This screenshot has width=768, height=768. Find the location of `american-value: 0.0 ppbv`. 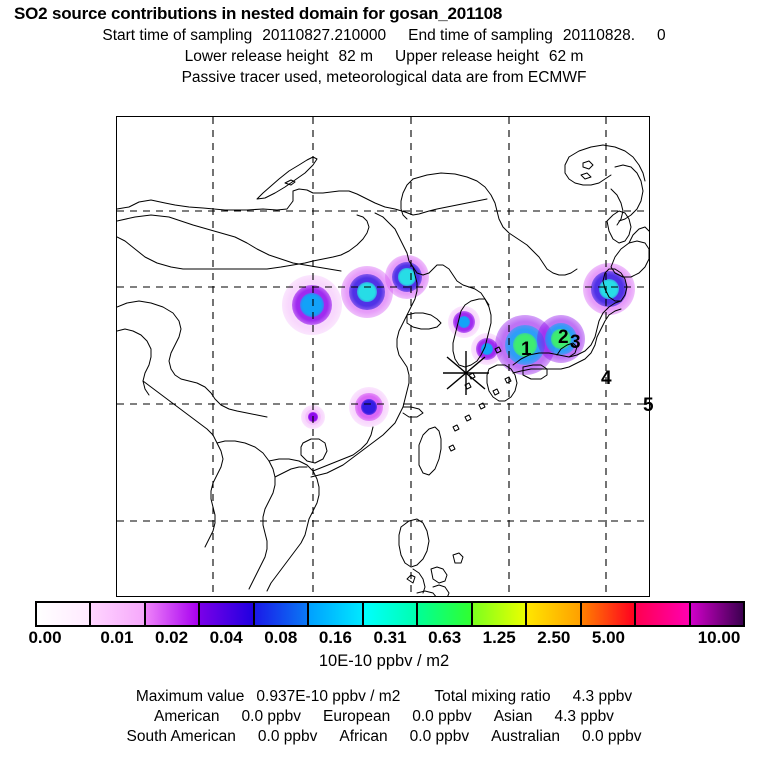

american-value: 0.0 ppbv is located at coordinates (271, 716).